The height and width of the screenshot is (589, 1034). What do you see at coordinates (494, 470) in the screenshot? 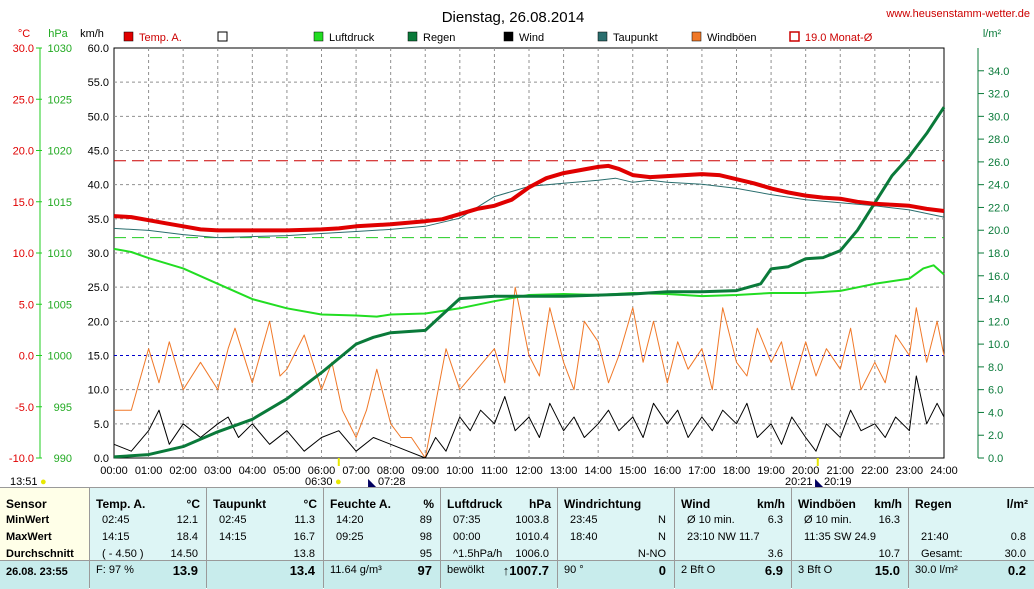
I see `x-tick-label: 11:00` at bounding box center [494, 470].